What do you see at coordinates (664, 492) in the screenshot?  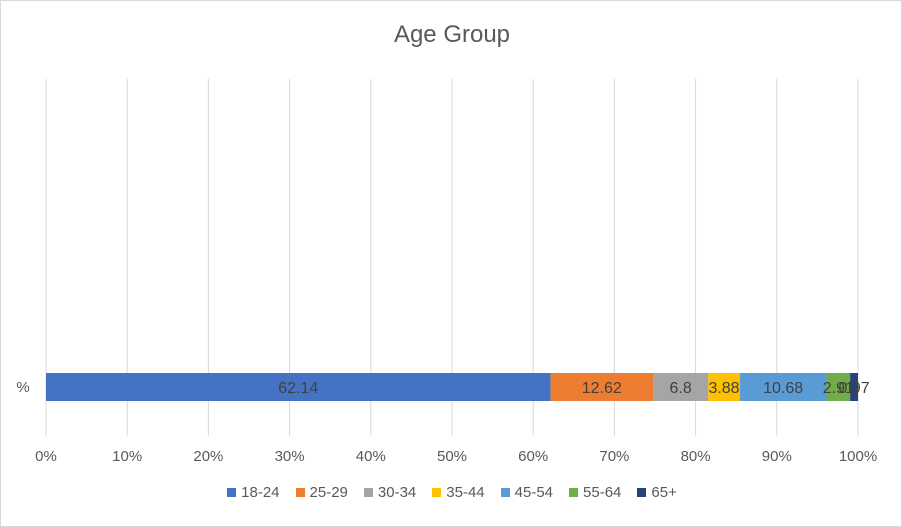 I see `legend-label: 65+` at bounding box center [664, 492].